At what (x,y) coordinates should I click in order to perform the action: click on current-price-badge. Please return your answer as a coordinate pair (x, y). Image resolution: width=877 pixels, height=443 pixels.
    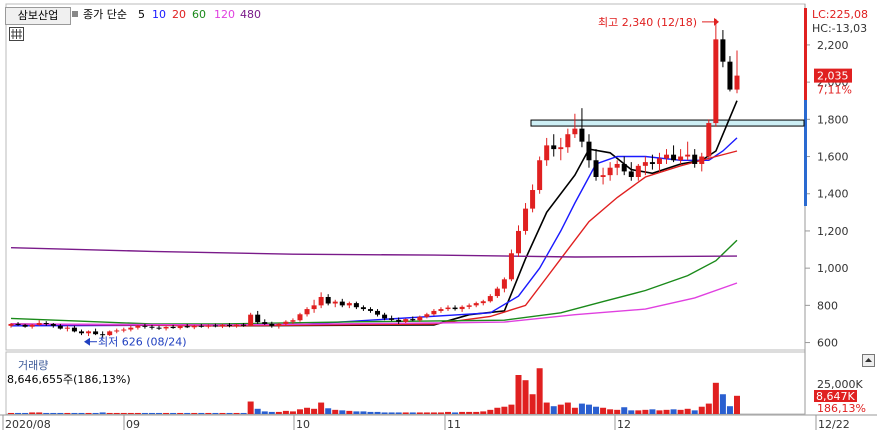
    Looking at the image, I should click on (833, 75).